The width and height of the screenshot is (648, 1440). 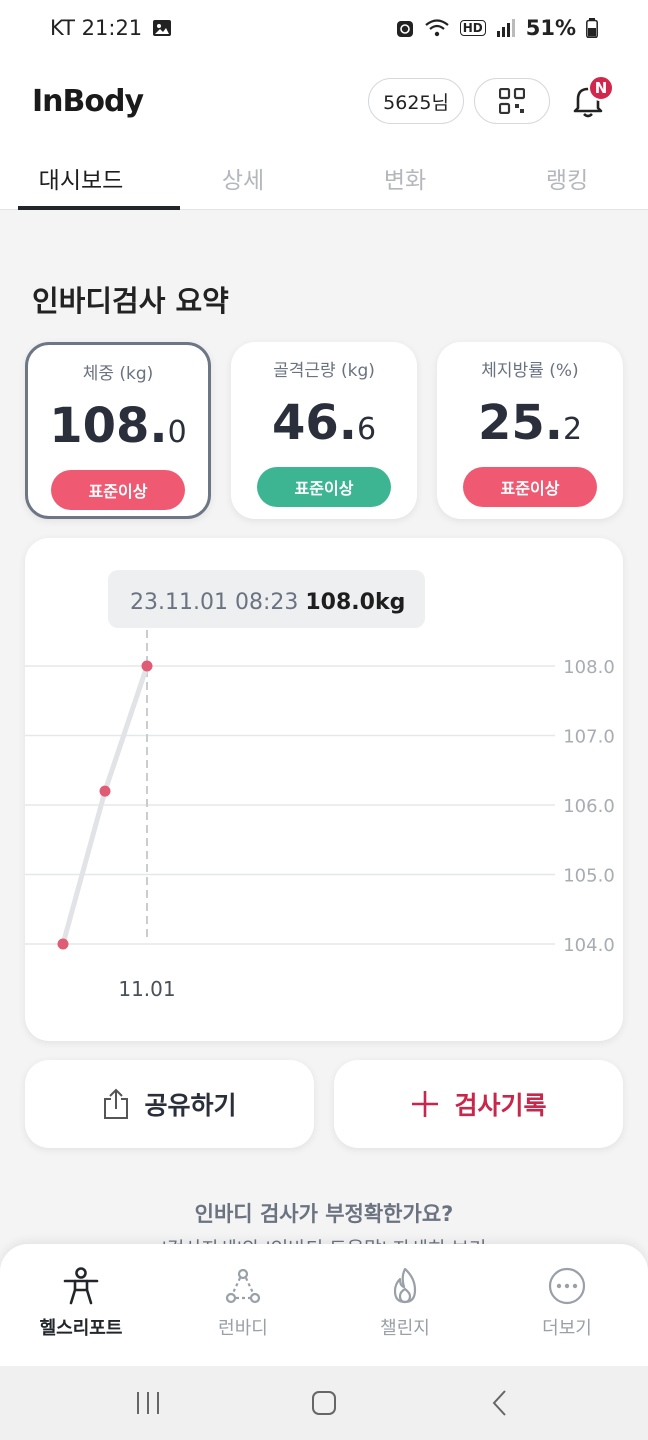 What do you see at coordinates (530, 371) in the screenshot?
I see `fat-label: 체지방률 (%)` at bounding box center [530, 371].